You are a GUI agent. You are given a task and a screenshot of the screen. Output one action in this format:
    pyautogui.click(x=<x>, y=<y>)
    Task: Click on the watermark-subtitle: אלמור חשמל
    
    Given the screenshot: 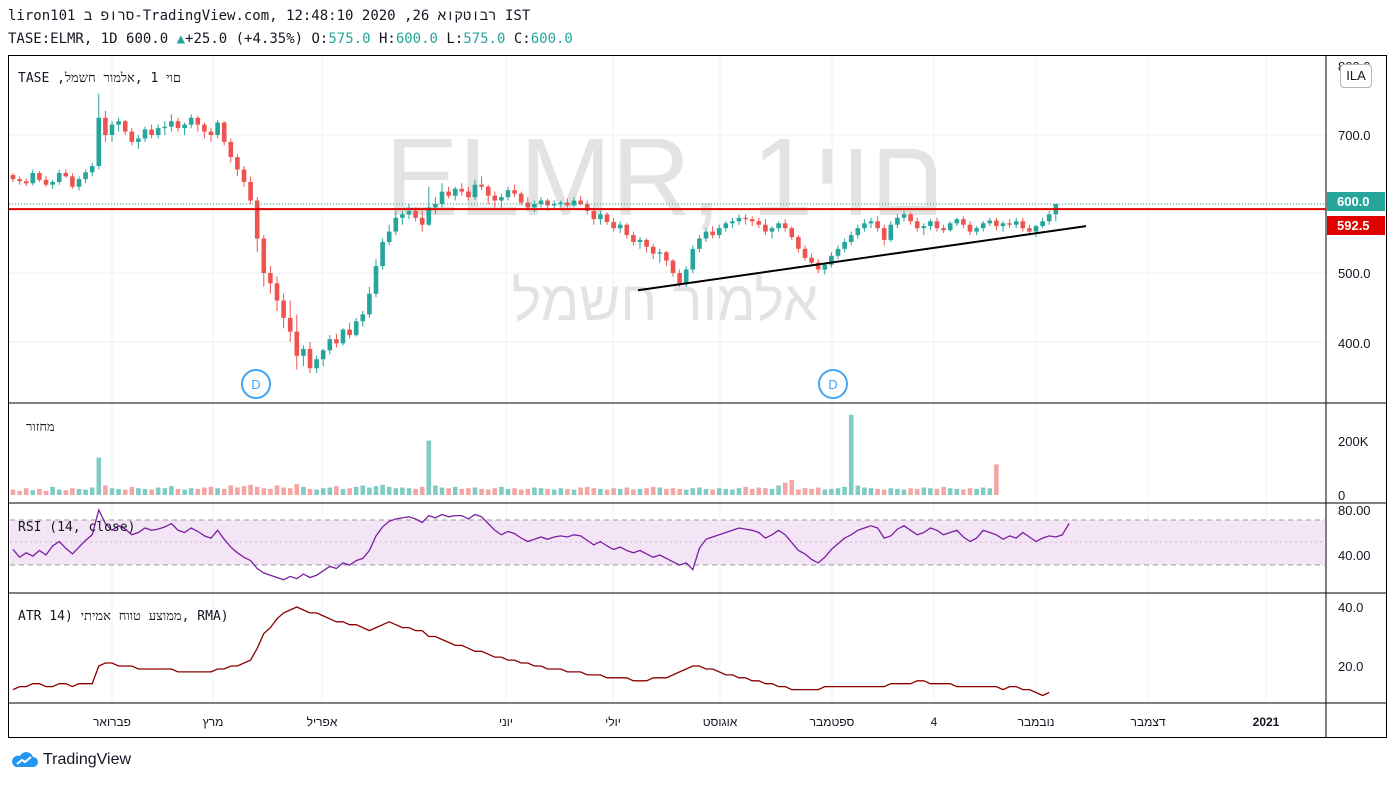 What is the action you would take?
    pyautogui.click(x=665, y=300)
    